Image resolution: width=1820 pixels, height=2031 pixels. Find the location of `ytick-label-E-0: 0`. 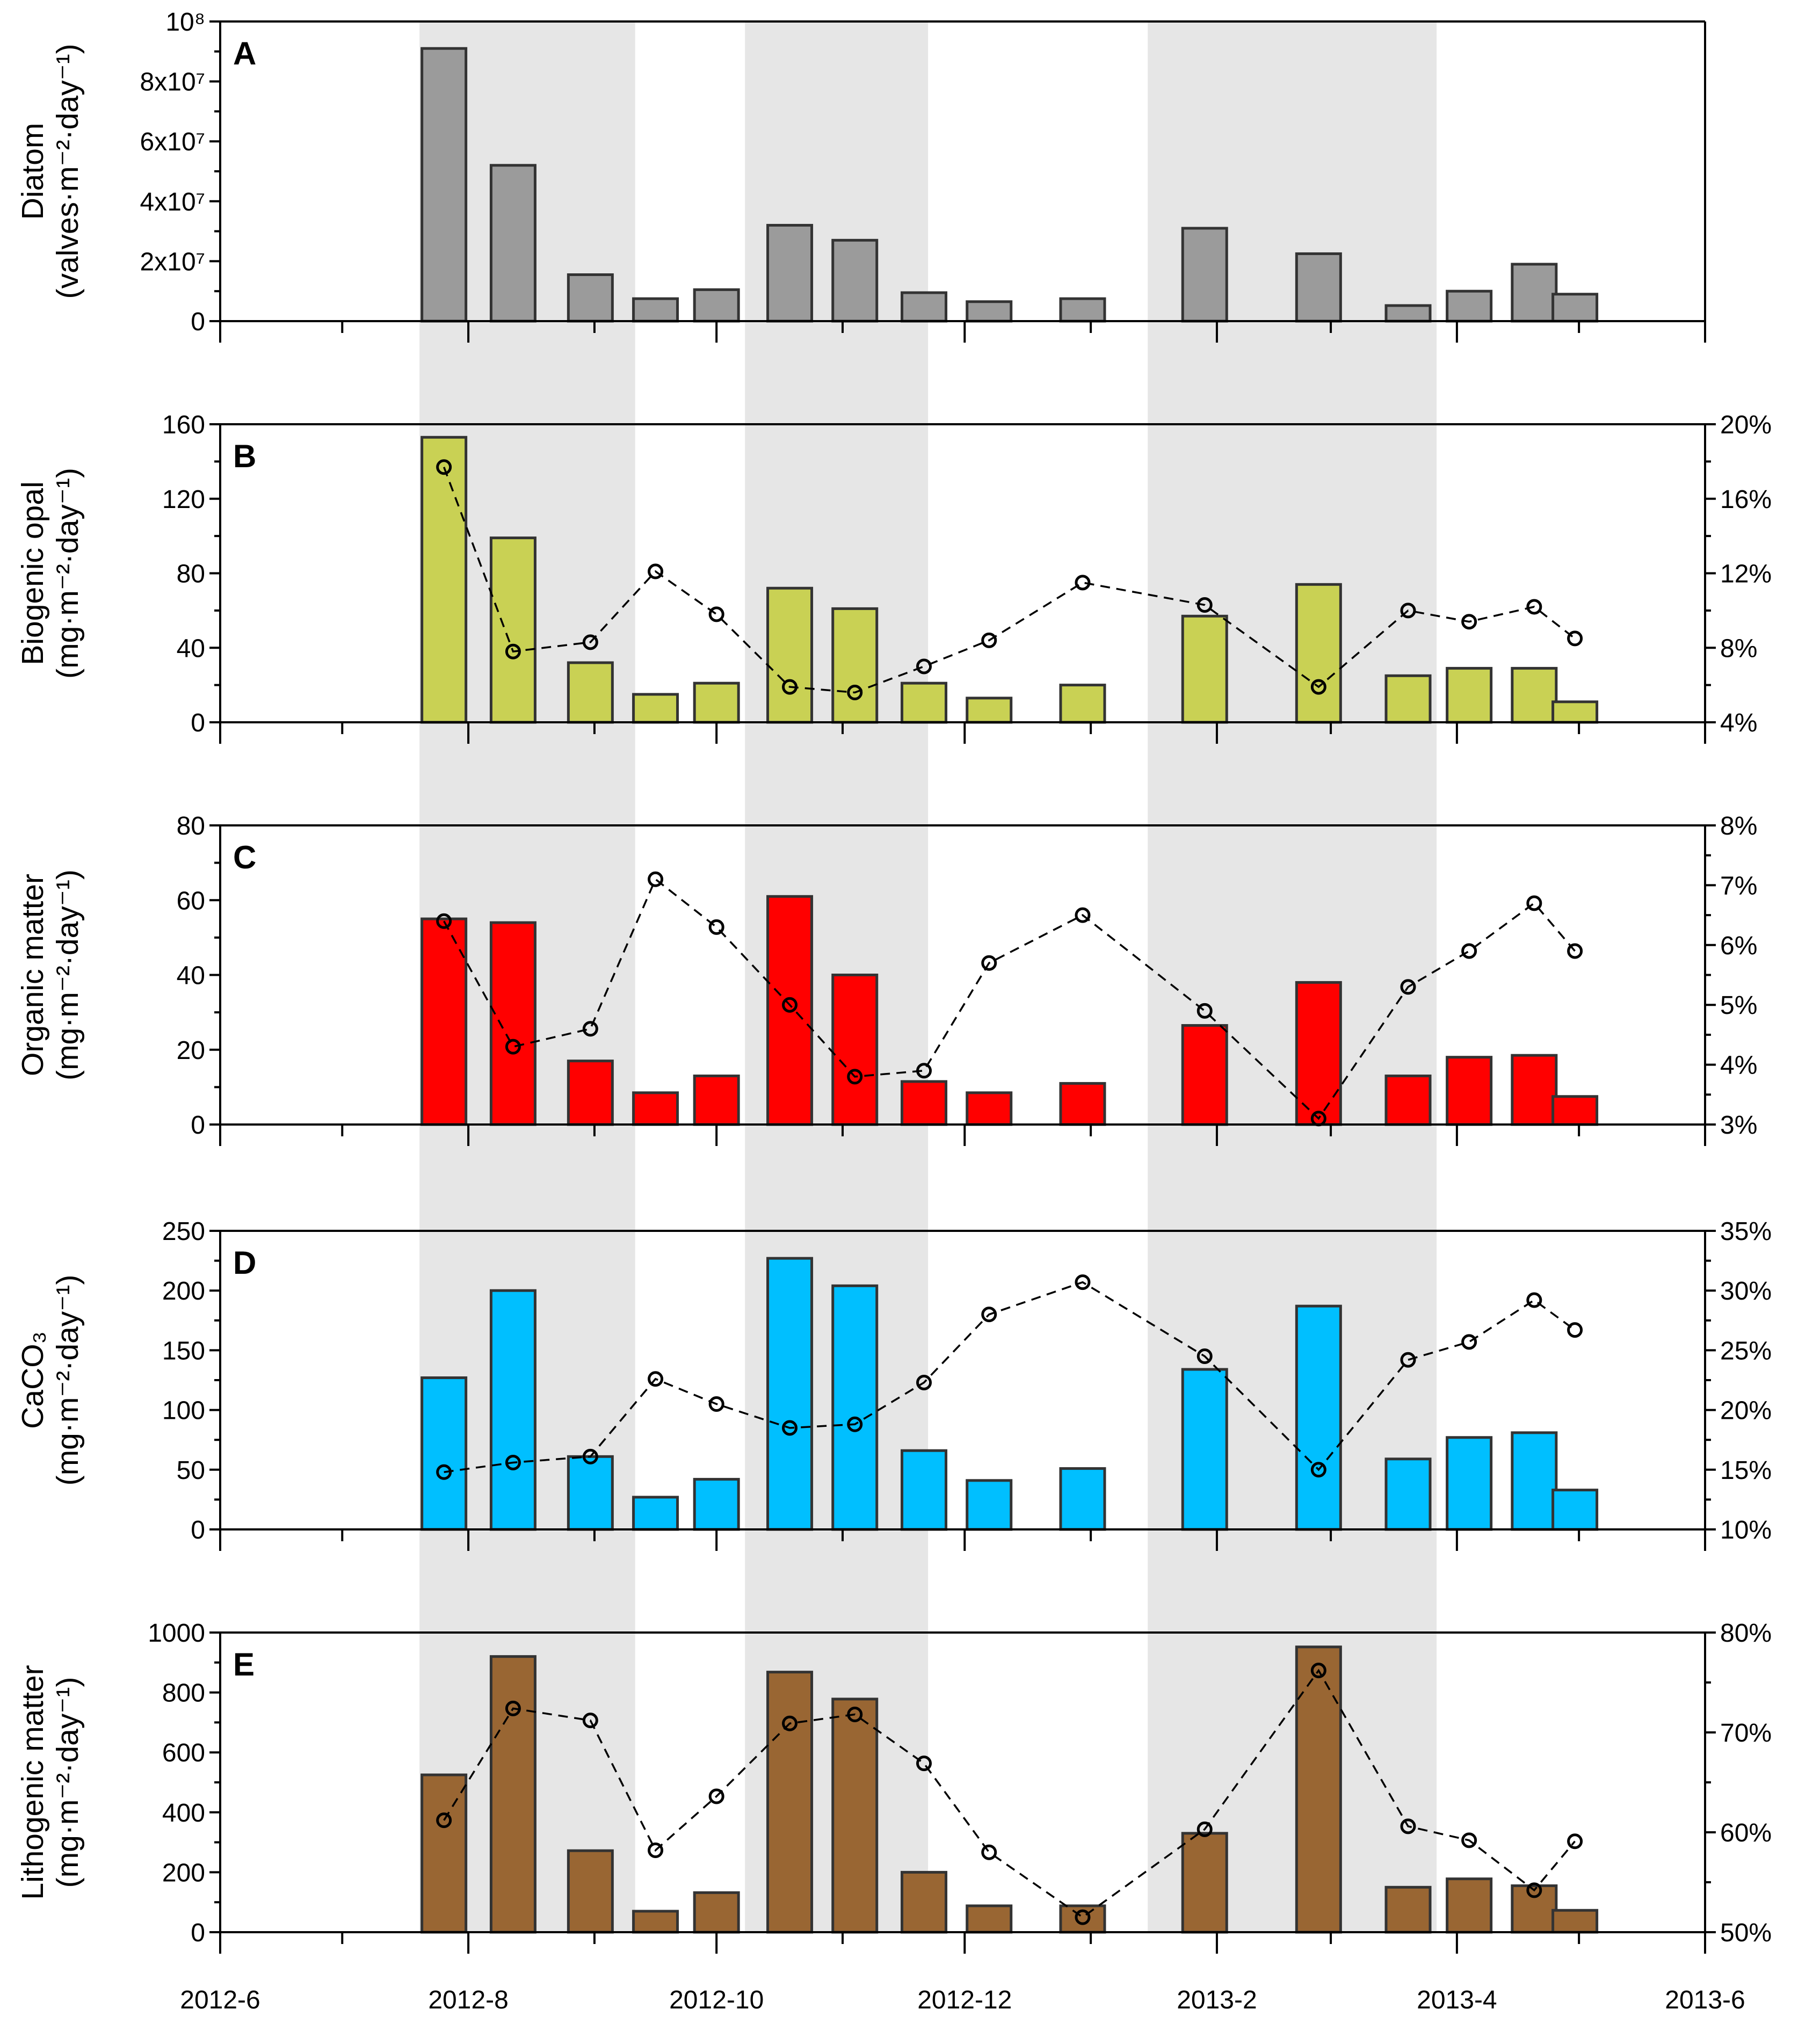

ytick-label-E-0: 0 is located at coordinates (198, 1933).